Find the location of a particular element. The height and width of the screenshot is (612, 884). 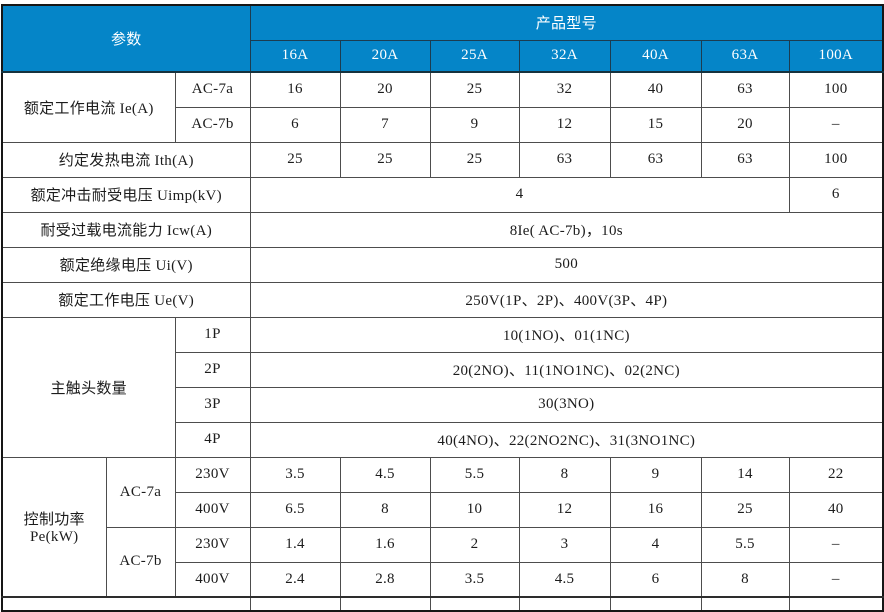

value-cell-merged: 8Ie( AC-7b)，10s is located at coordinates (566, 229).